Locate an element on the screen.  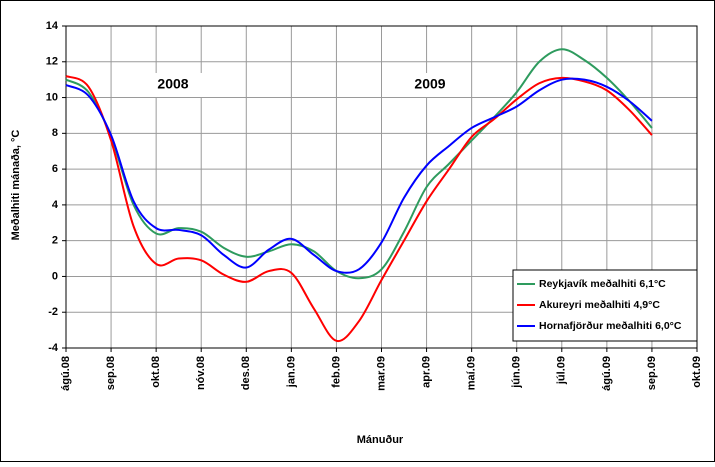
annotation: 2009 is located at coordinates (429, 84).